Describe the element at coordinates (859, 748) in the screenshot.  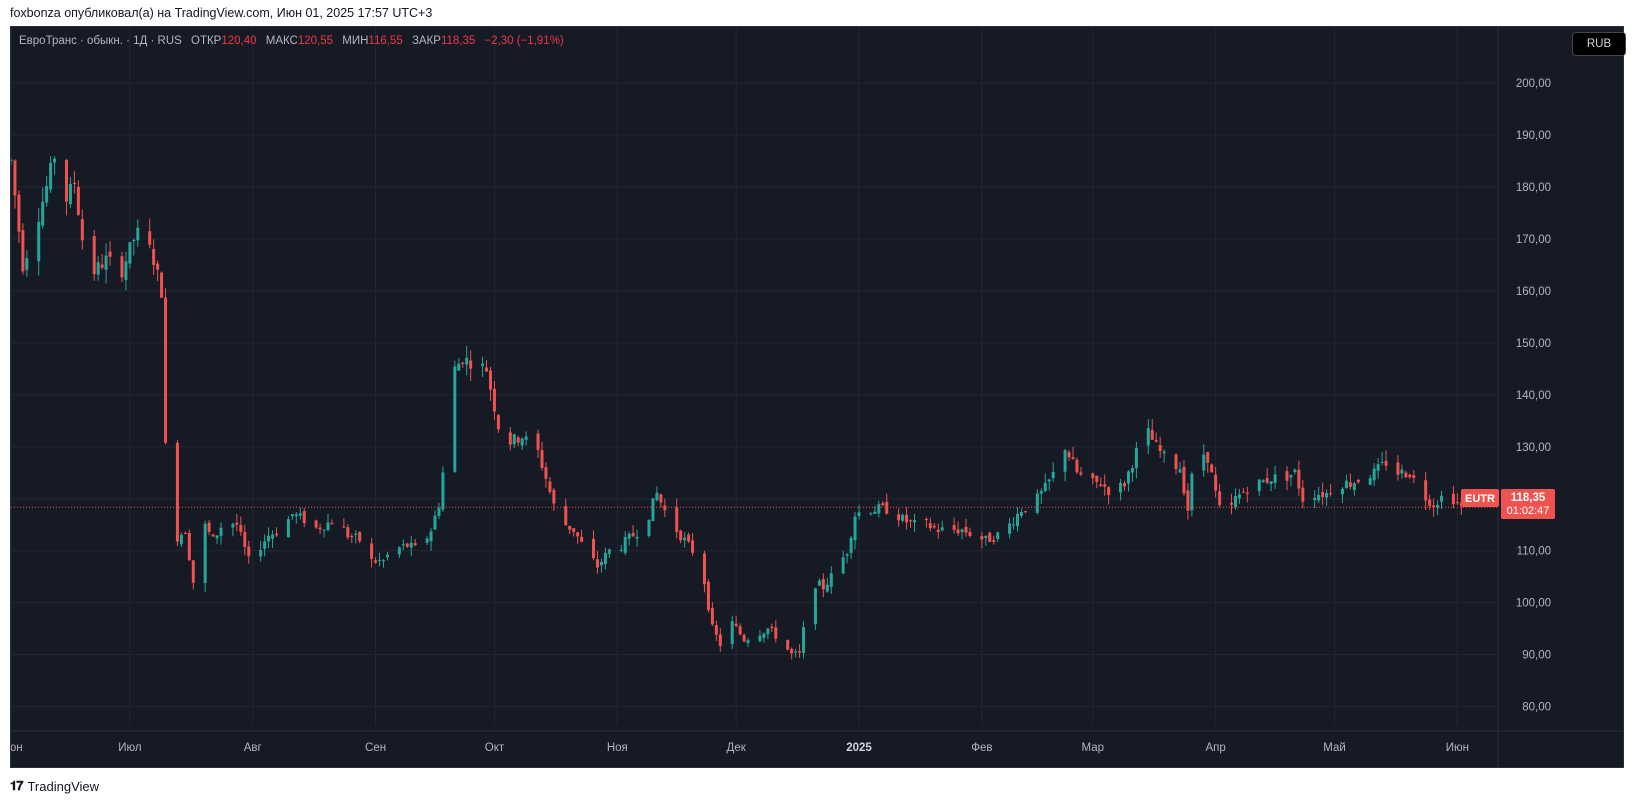
I see `time-tick-label: 2025` at that location.